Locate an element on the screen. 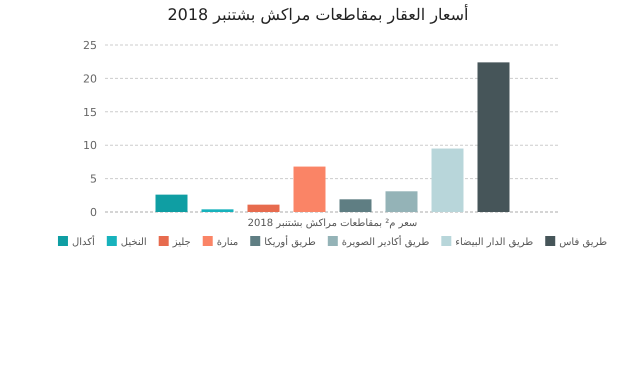 Image resolution: width=636 pixels, height=375 pixels. legend-label: طريق أكادير الصويرة is located at coordinates (386, 241).